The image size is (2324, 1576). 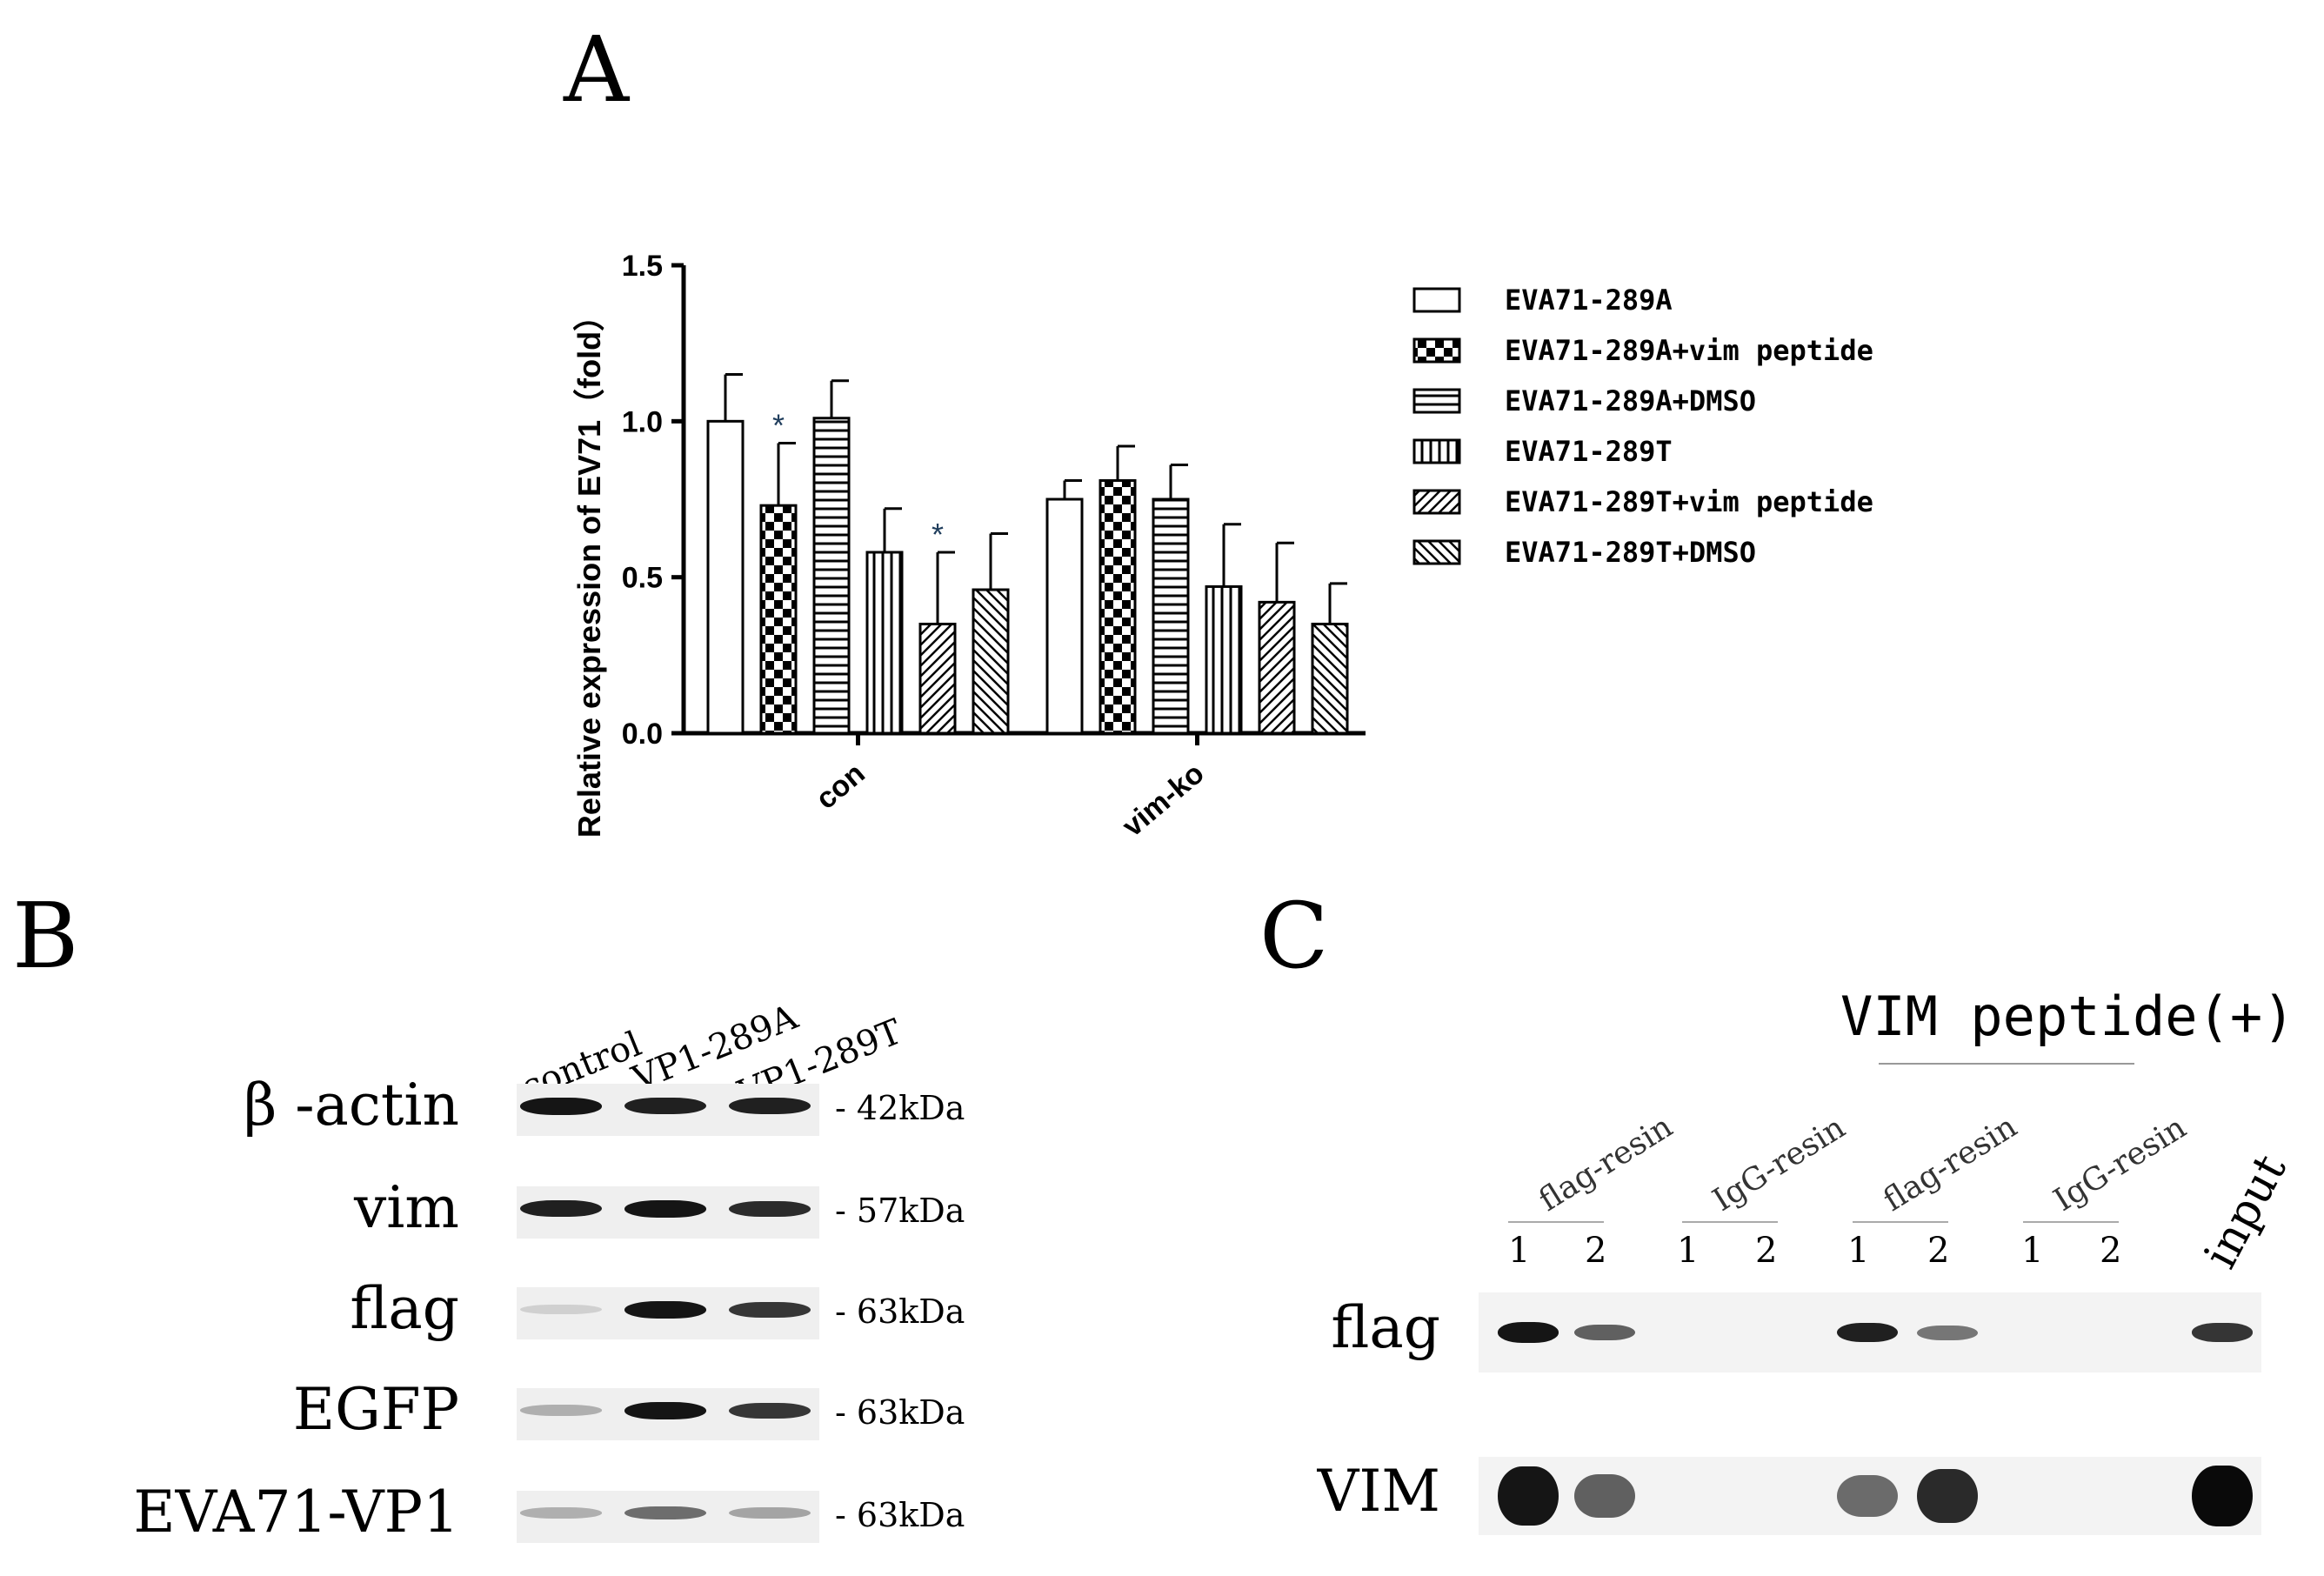 I want to click on x-tick-label: vim-ko, so click(x=1163, y=800).